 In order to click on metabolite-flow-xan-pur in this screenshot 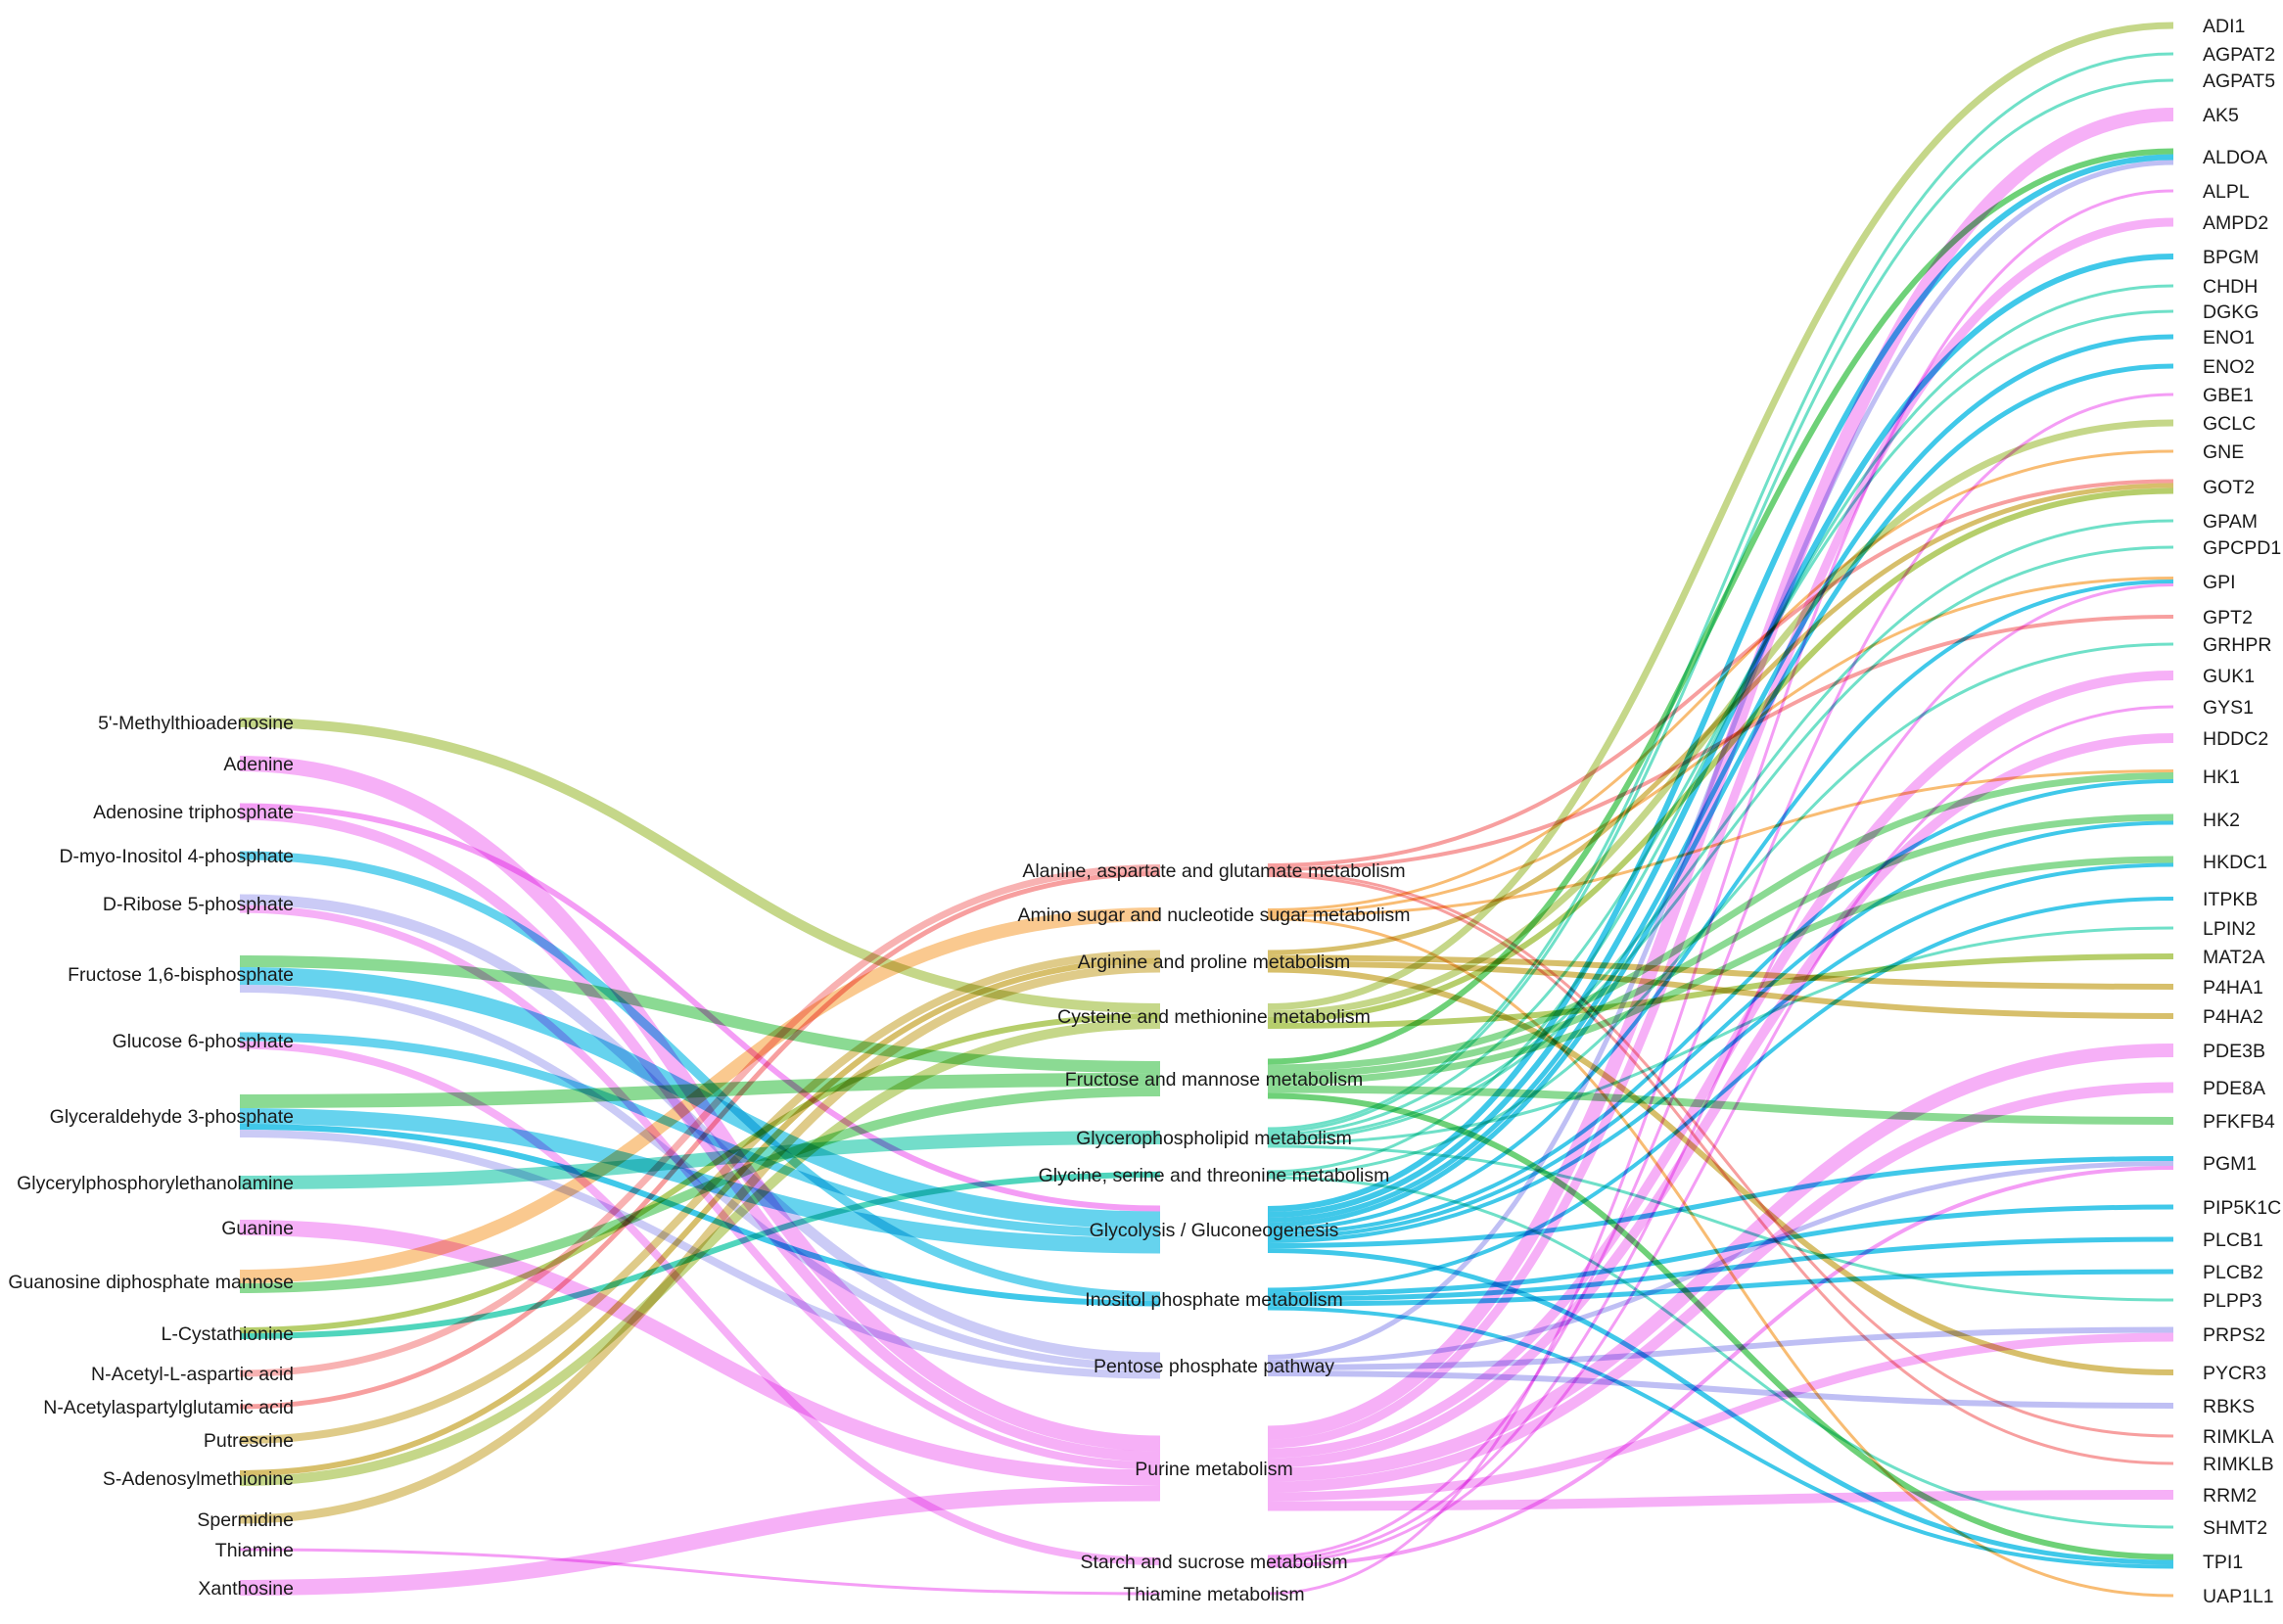, I will do `click(700, 1540)`.